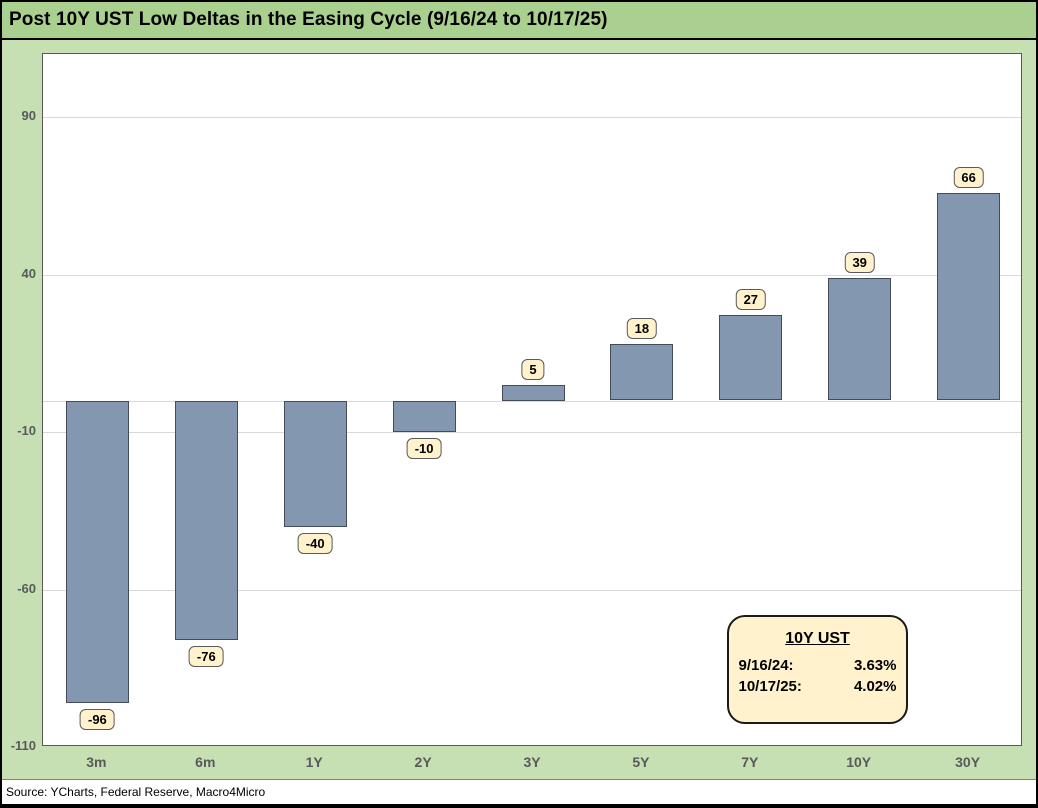 The width and height of the screenshot is (1038, 808). I want to click on y-axis-tick-label: -10, so click(26, 430).